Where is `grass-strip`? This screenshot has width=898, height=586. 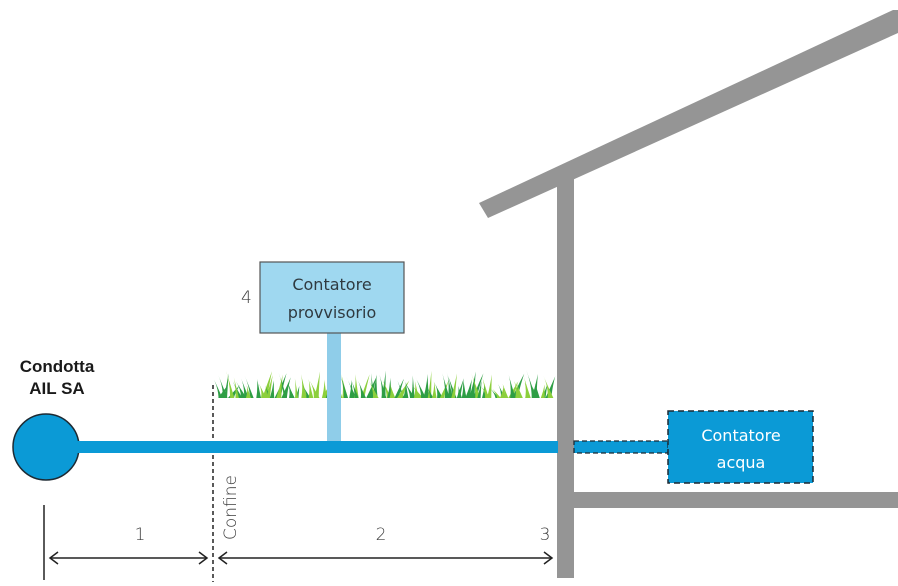 grass-strip is located at coordinates (384, 384).